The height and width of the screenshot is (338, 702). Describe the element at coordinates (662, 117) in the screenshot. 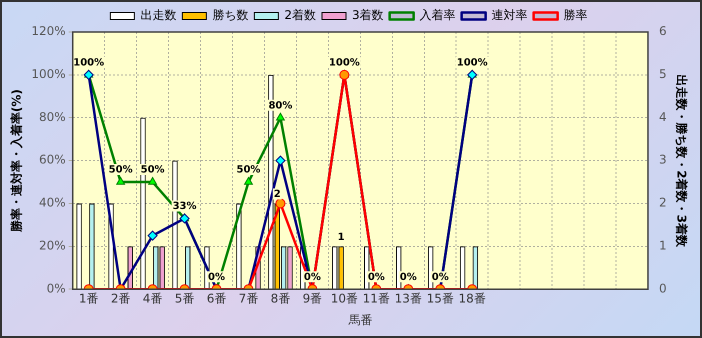

I see `y2-tick-label: 4` at that location.